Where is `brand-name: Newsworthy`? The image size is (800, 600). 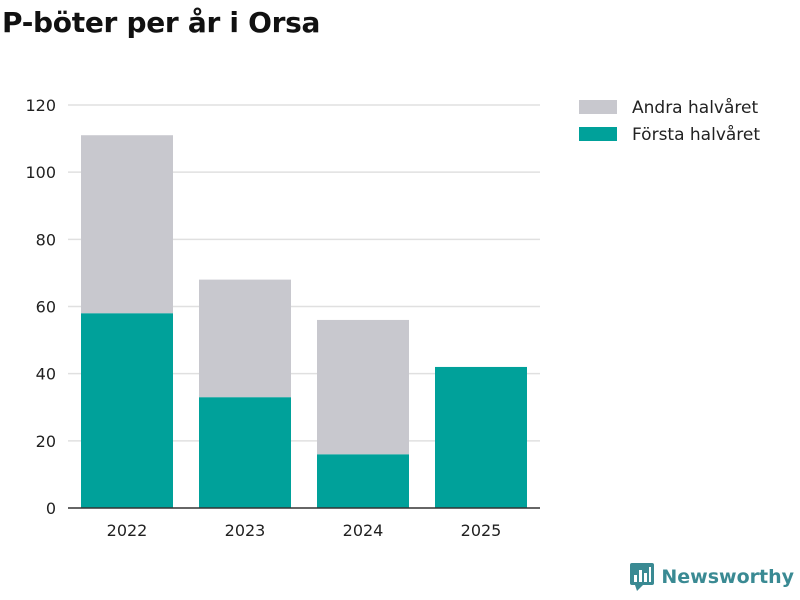 brand-name: Newsworthy is located at coordinates (727, 577).